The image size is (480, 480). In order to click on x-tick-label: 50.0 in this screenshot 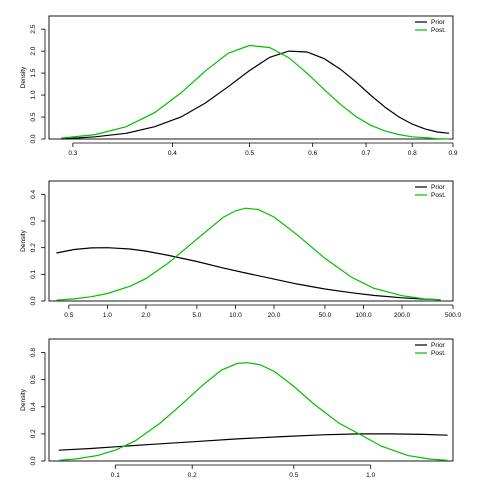, I will do `click(325, 315)`.